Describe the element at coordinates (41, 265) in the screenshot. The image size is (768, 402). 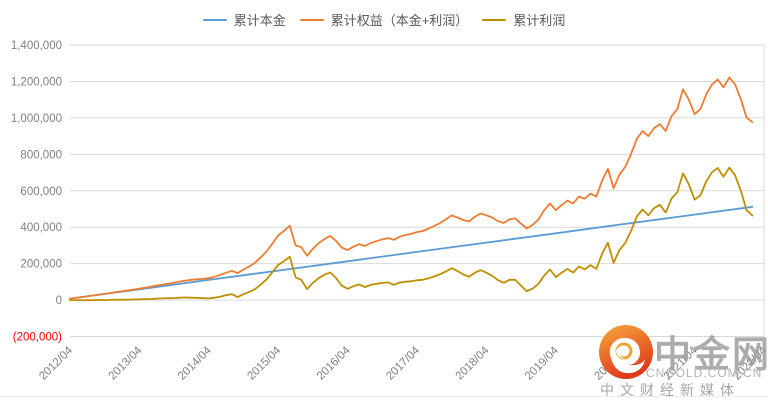
I see `y-axis-tick-label: 200,000` at that location.